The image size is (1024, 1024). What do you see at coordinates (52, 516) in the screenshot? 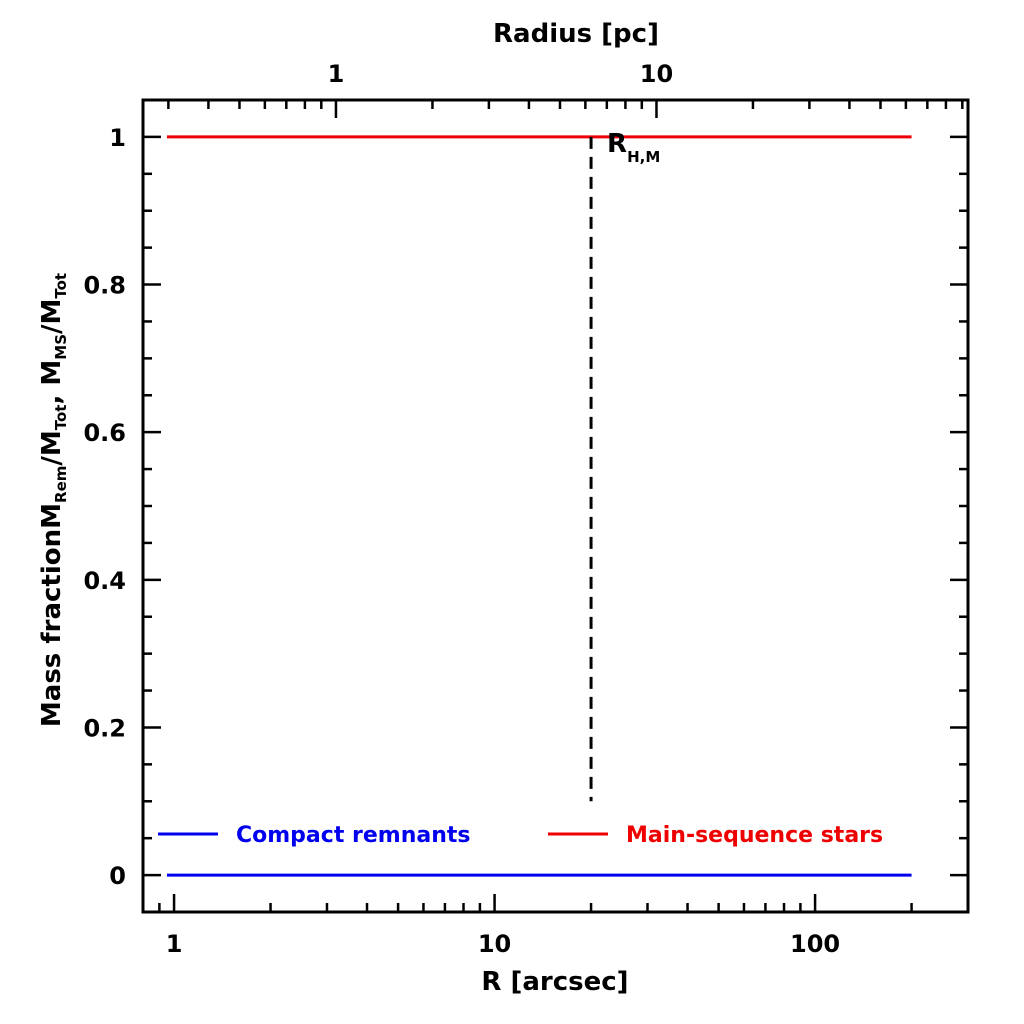
I see `y-ratio1-base: M` at bounding box center [52, 516].